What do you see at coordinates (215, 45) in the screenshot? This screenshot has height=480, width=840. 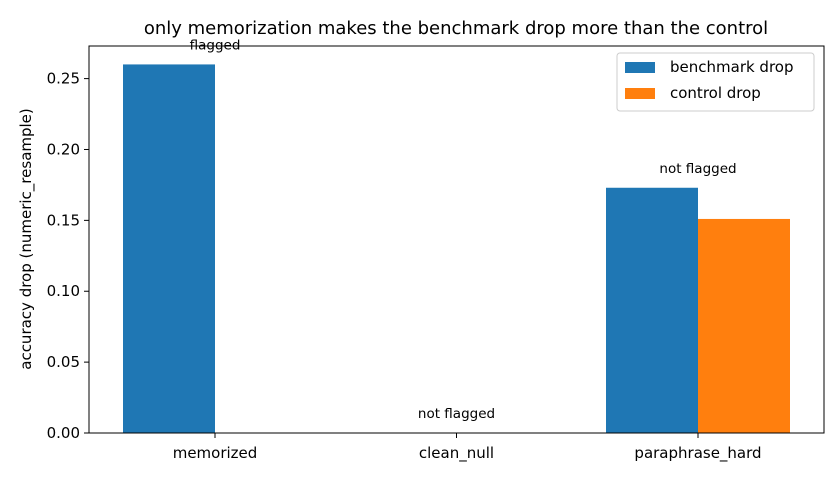 I see `bar-annotation-memorized: flagged` at bounding box center [215, 45].